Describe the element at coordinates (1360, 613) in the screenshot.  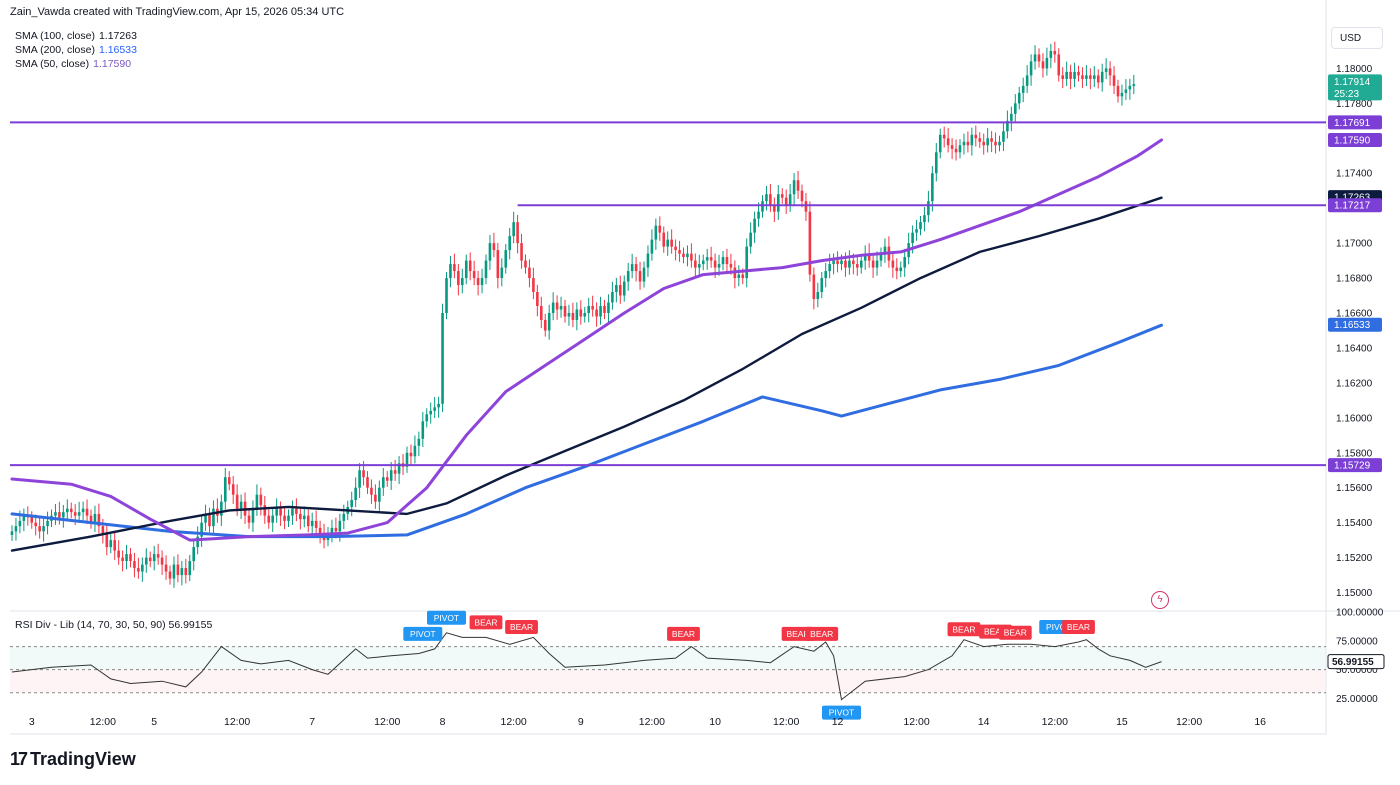
I see `rsi-tick-label: 100.00000` at that location.